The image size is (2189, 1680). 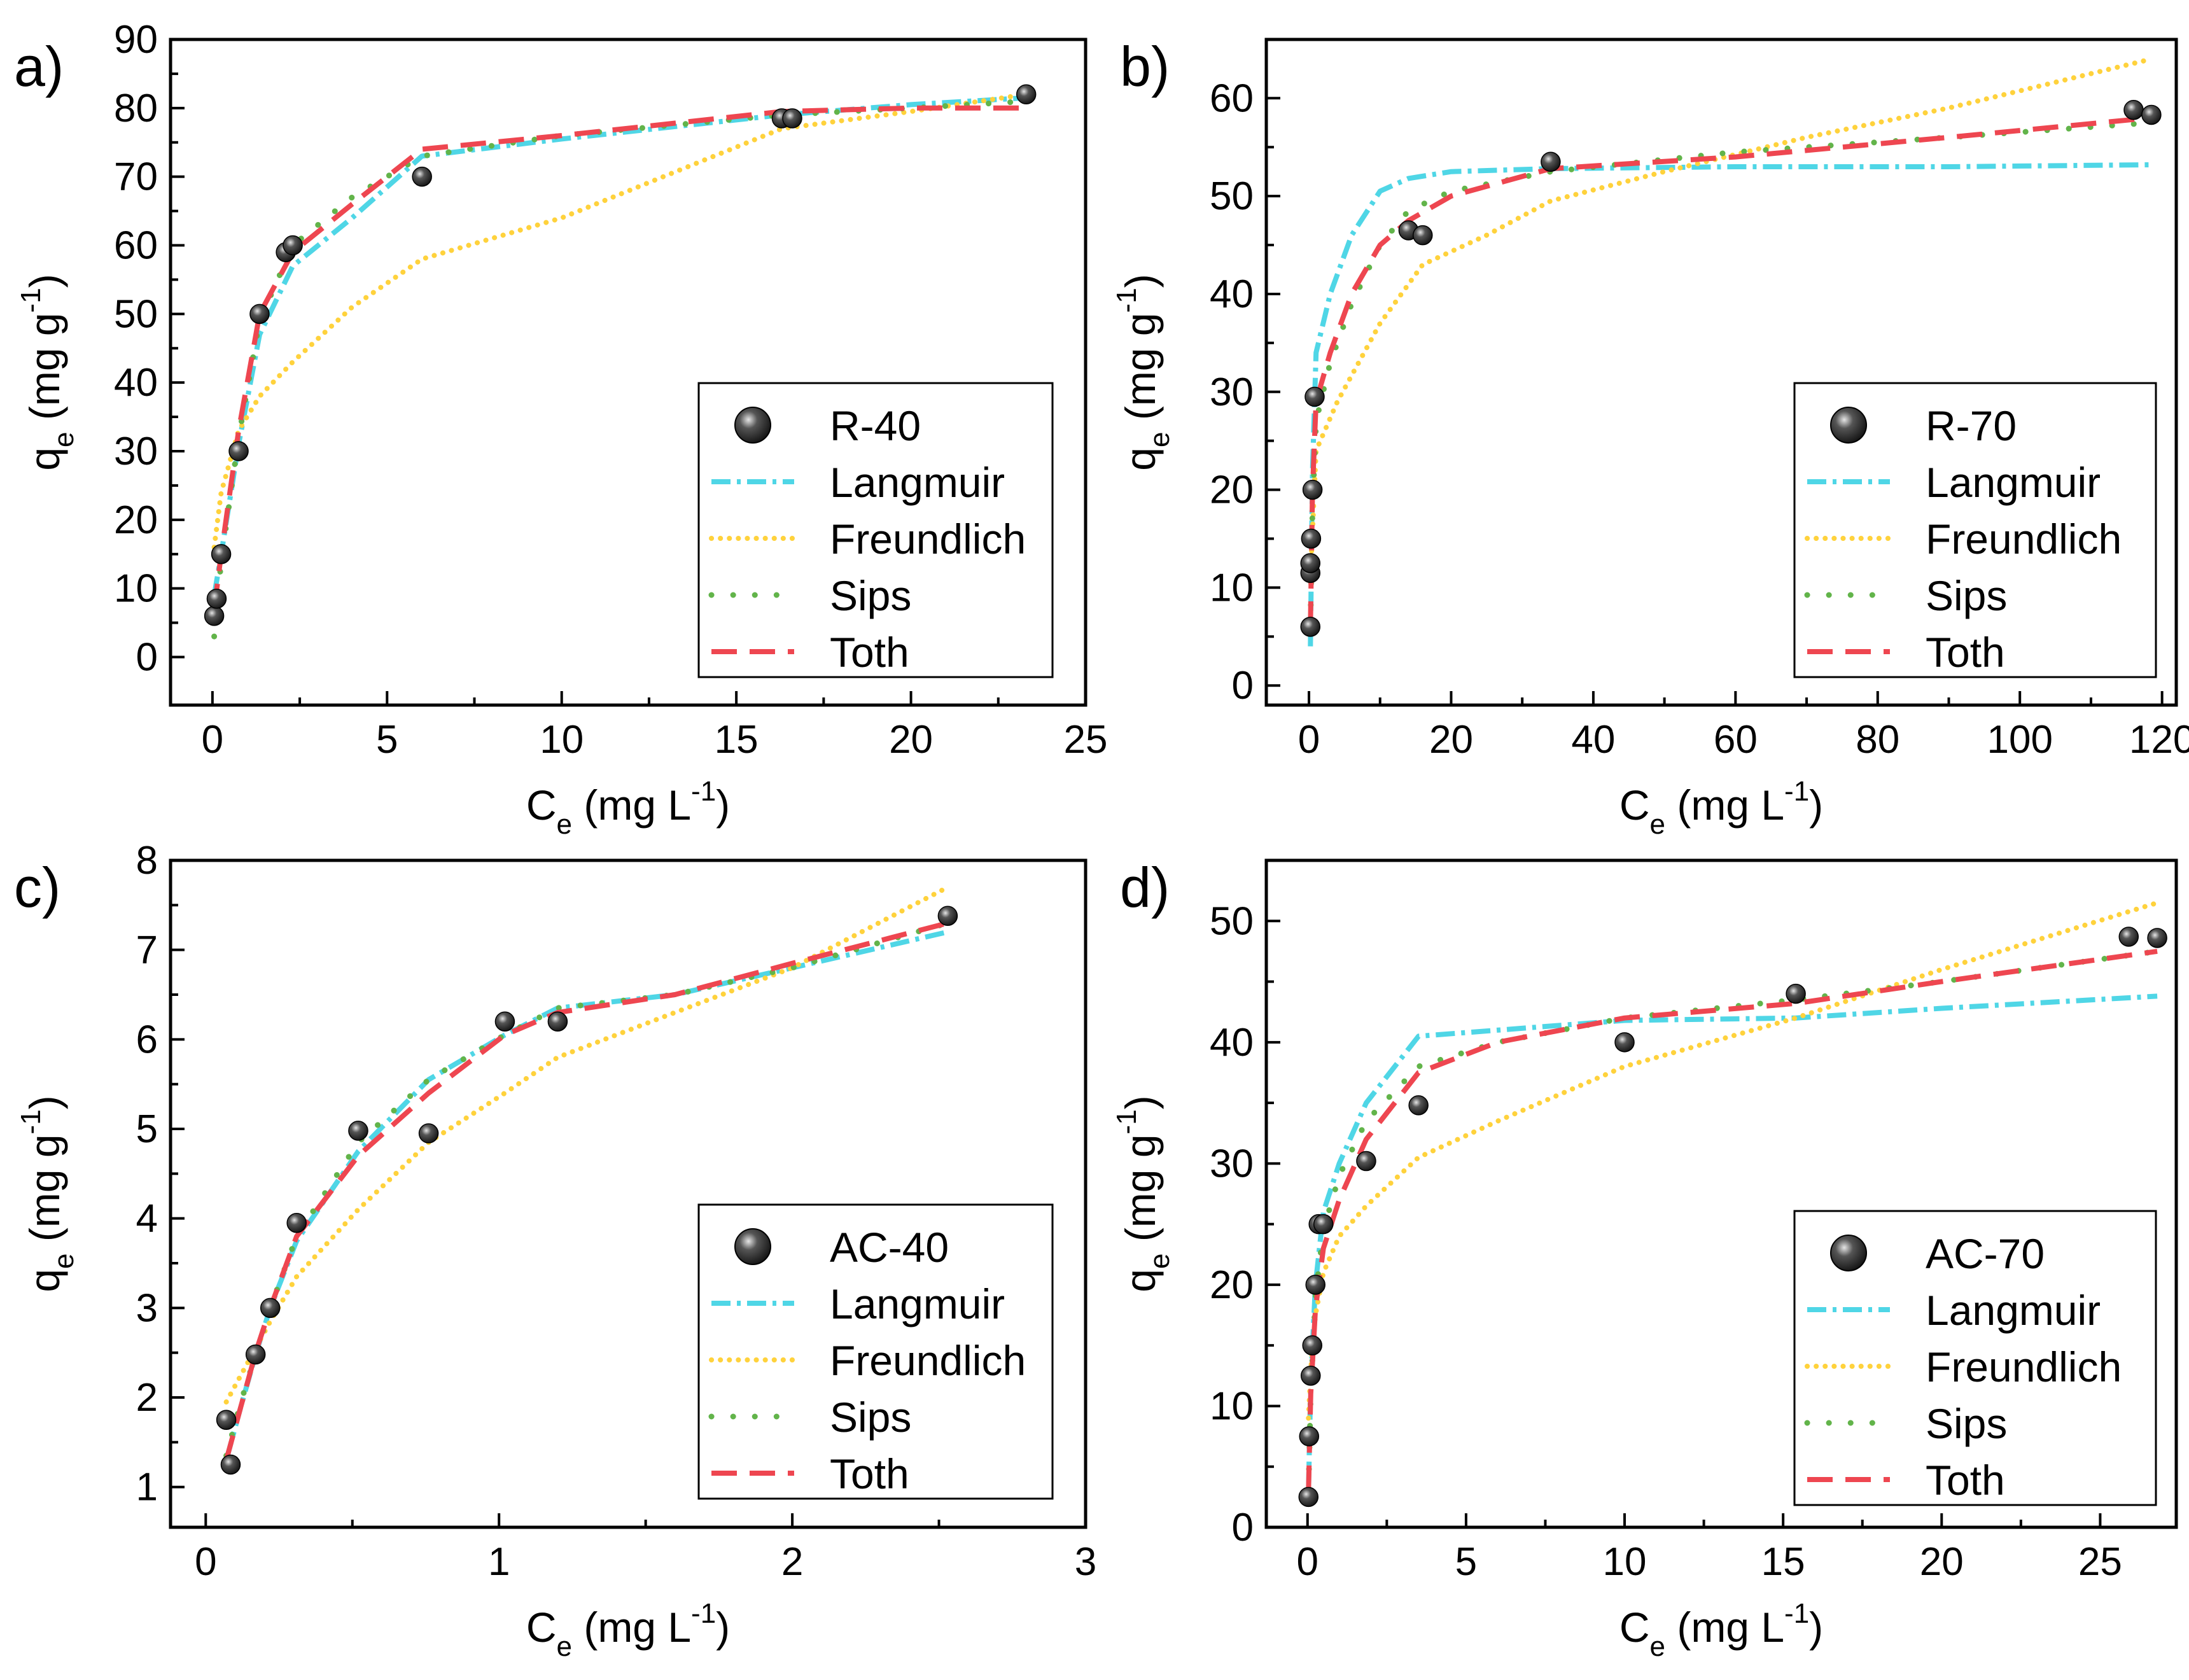 What do you see at coordinates (147, 1398) in the screenshot?
I see `y-tick-label: 2` at bounding box center [147, 1398].